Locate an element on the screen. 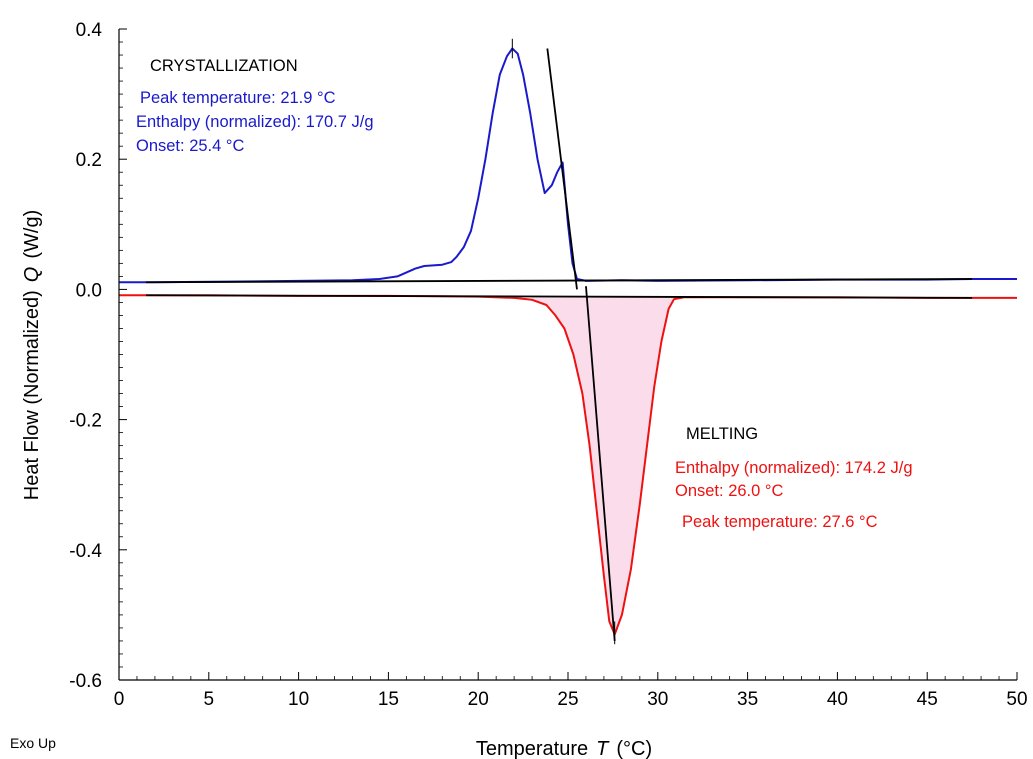 Image resolution: width=1033 pixels, height=759 pixels. melting-area-fill is located at coordinates (604, 465).